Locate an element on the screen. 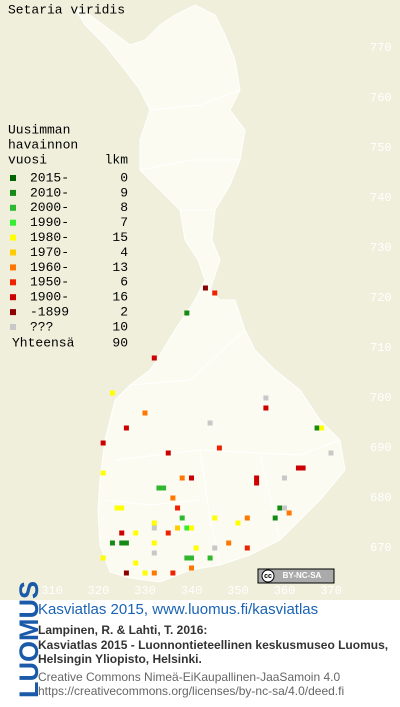 The height and width of the screenshot is (707, 400). y-grid-label: 670 is located at coordinates (381, 548).